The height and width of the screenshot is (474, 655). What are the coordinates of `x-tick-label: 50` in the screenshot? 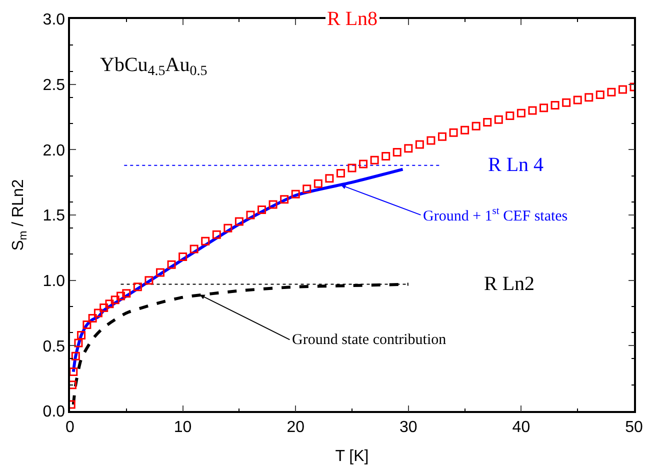 It's located at (634, 427).